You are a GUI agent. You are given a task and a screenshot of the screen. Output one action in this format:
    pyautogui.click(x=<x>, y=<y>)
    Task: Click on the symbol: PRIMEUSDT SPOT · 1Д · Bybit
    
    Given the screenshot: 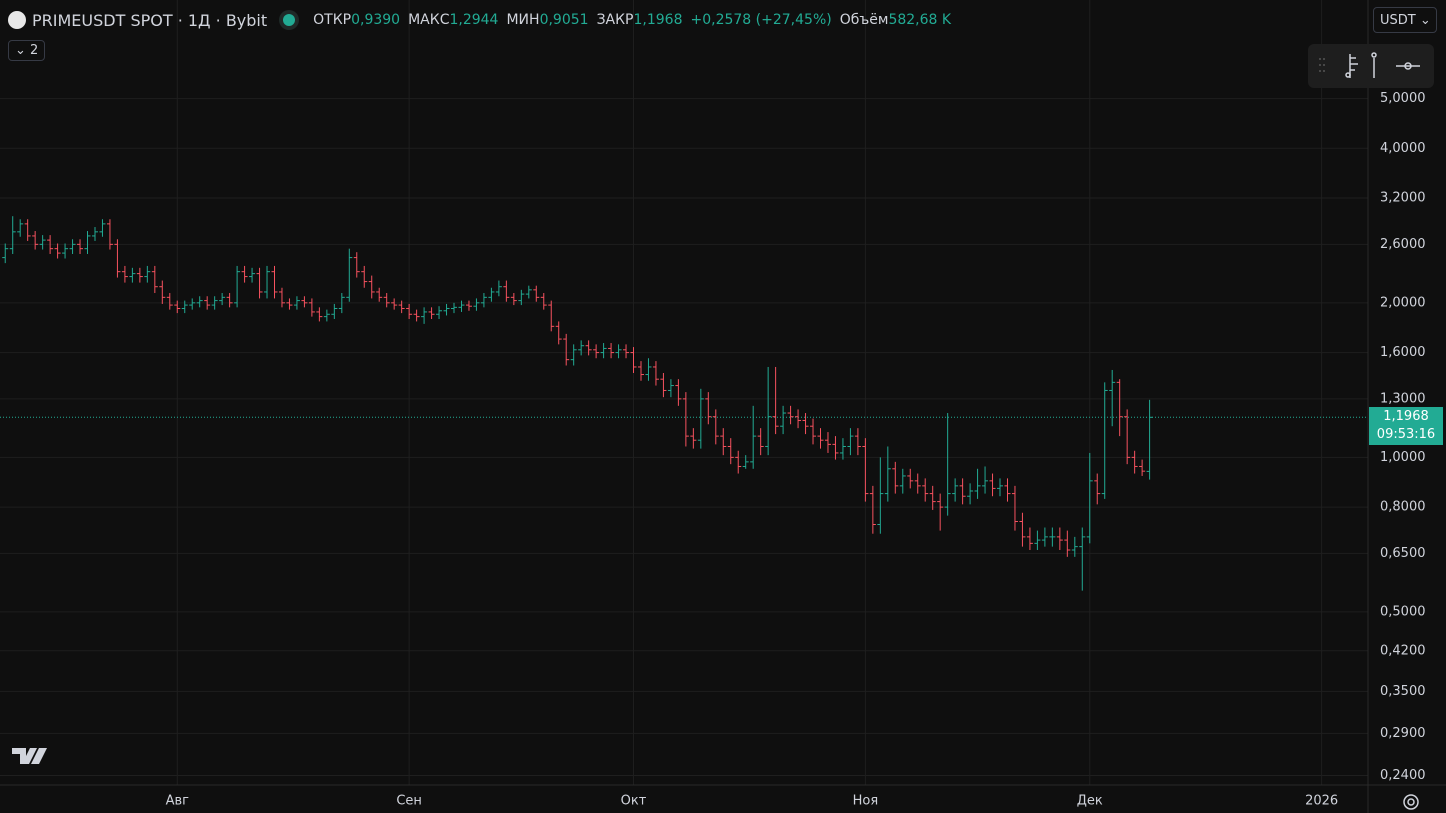 What is the action you would take?
    pyautogui.click(x=150, y=20)
    